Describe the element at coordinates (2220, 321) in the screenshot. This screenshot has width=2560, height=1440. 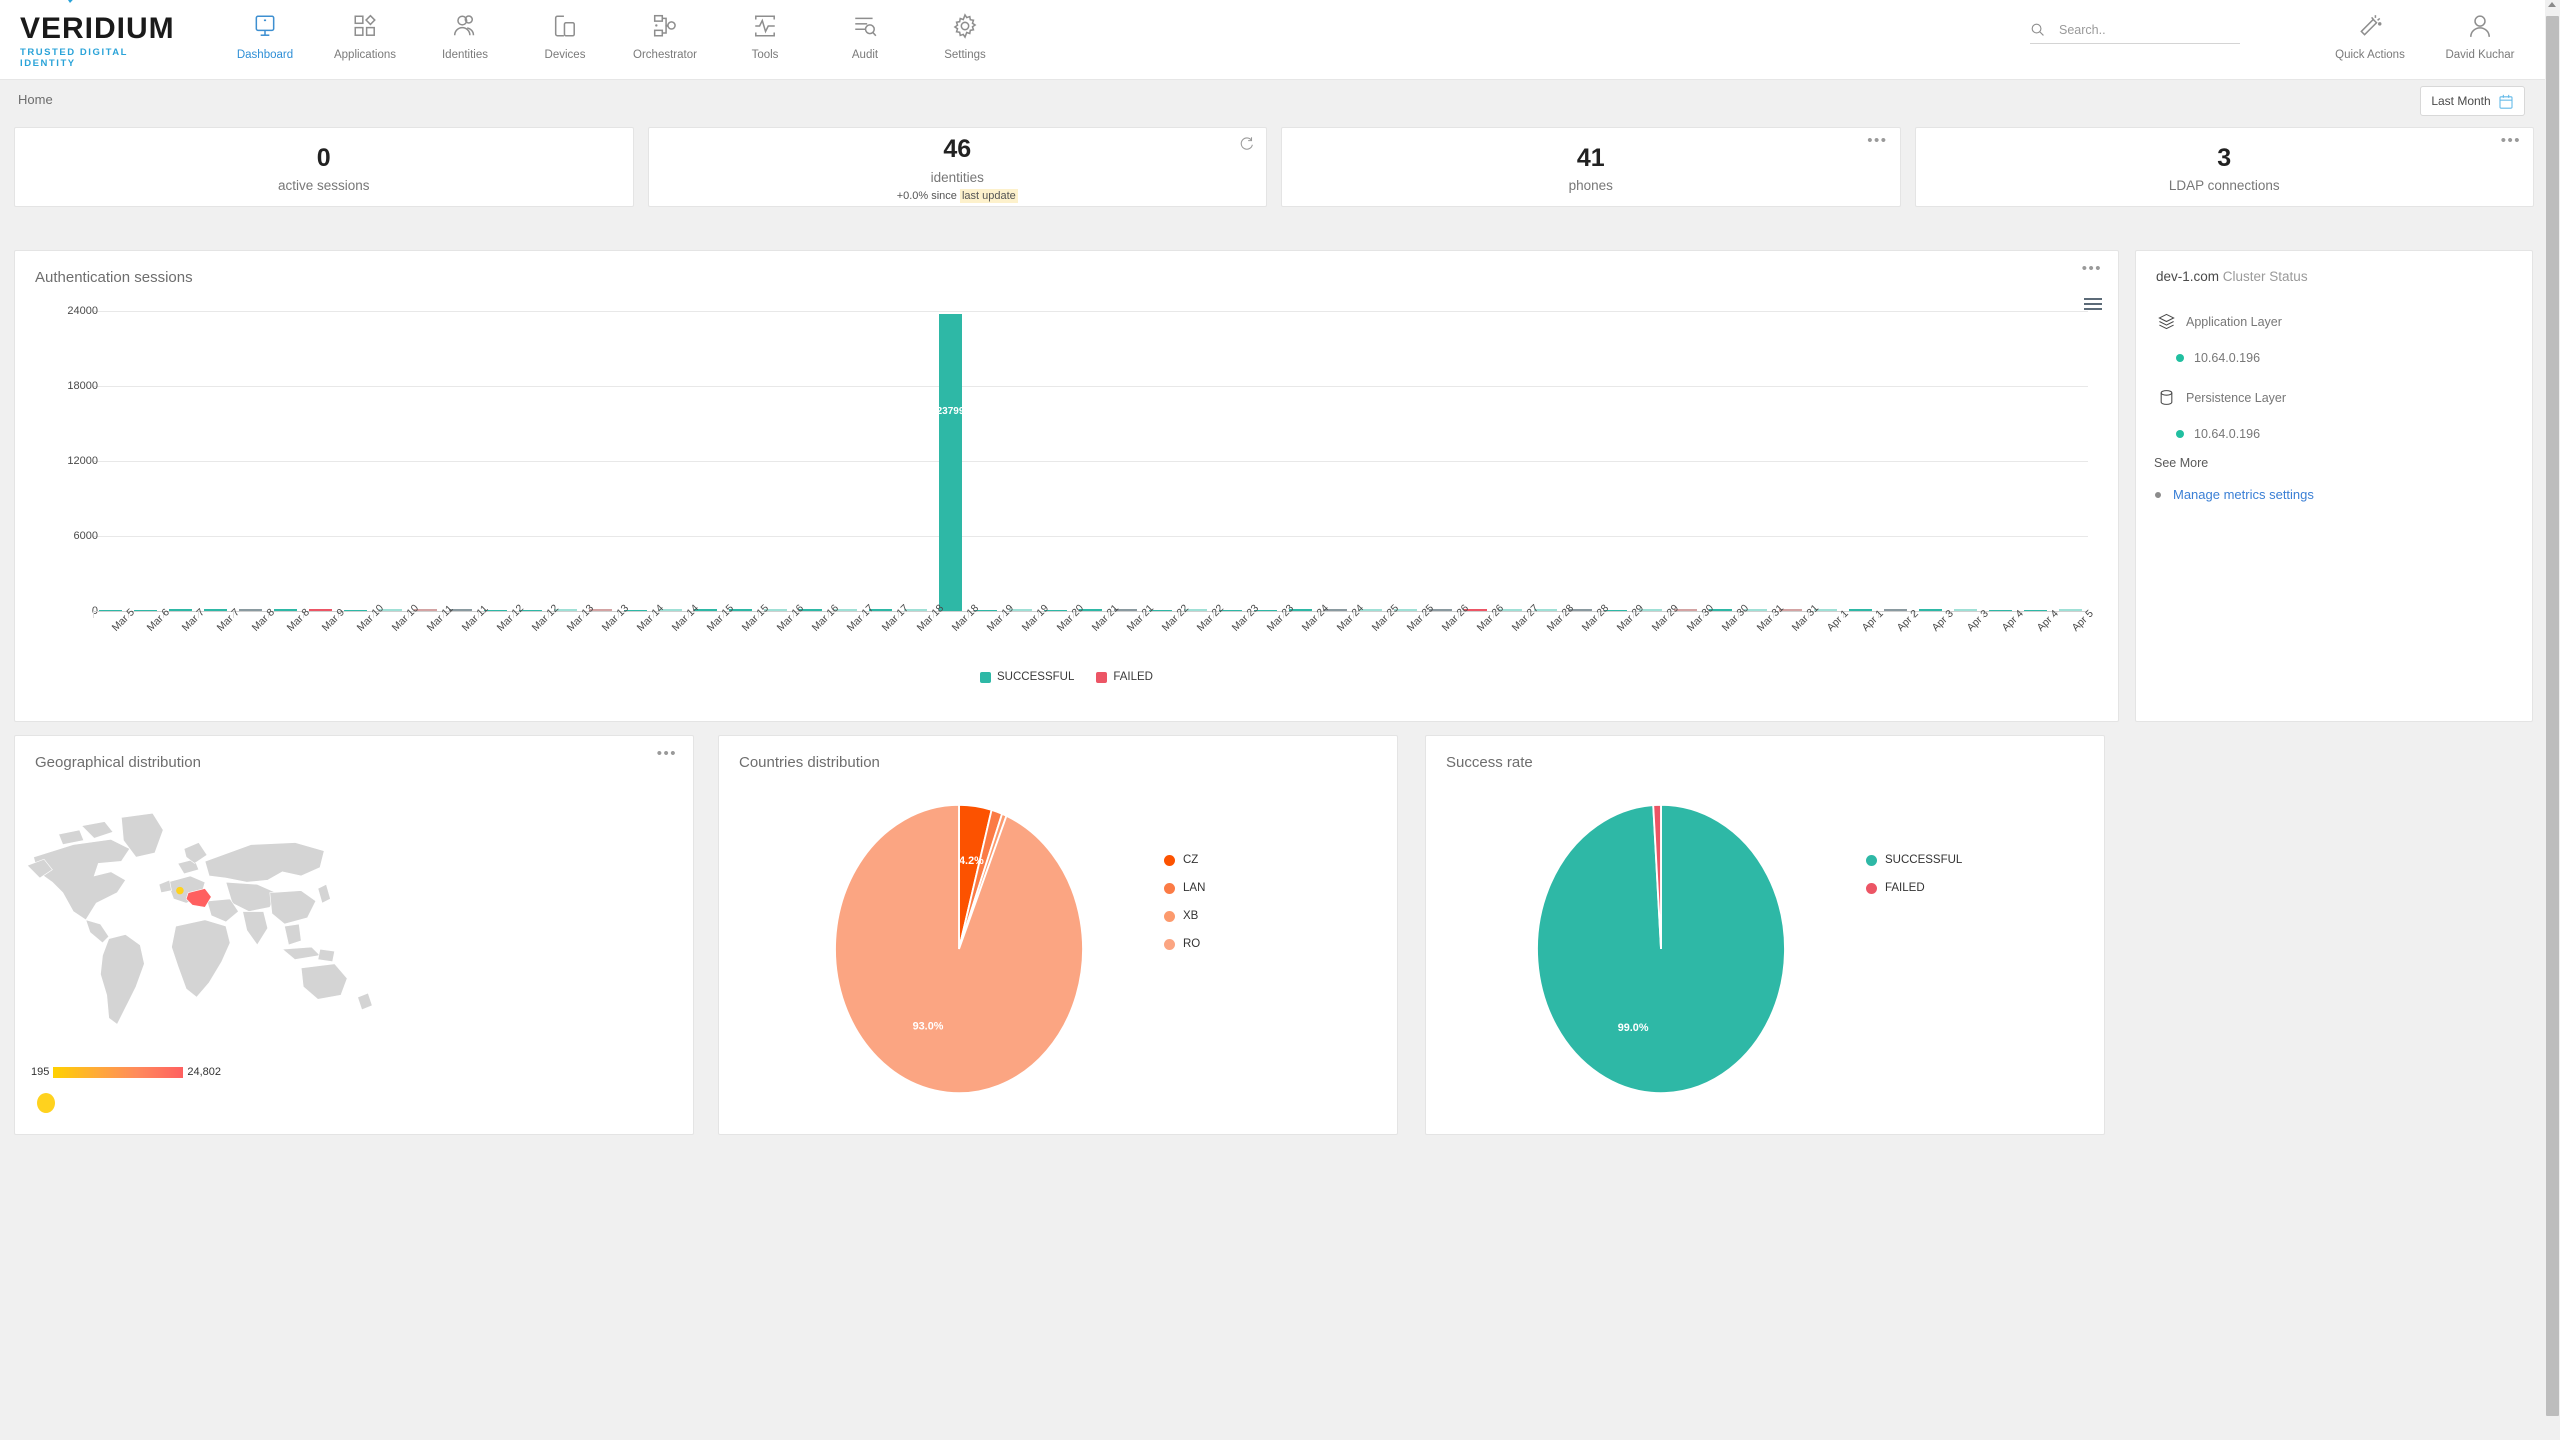
I see `cluster-layer-application: Application Layer` at that location.